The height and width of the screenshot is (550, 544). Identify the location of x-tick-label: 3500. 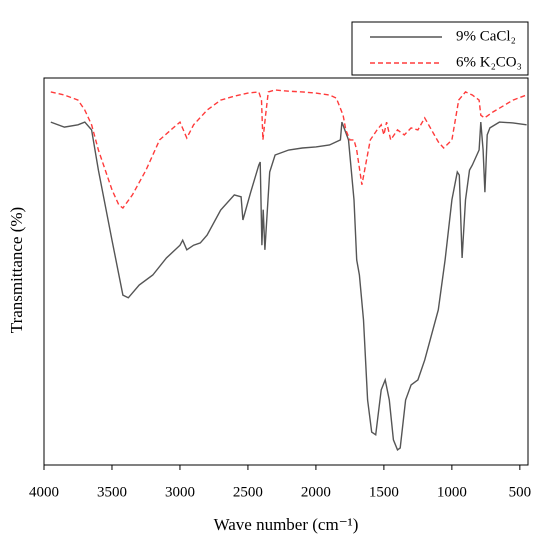
(112, 492).